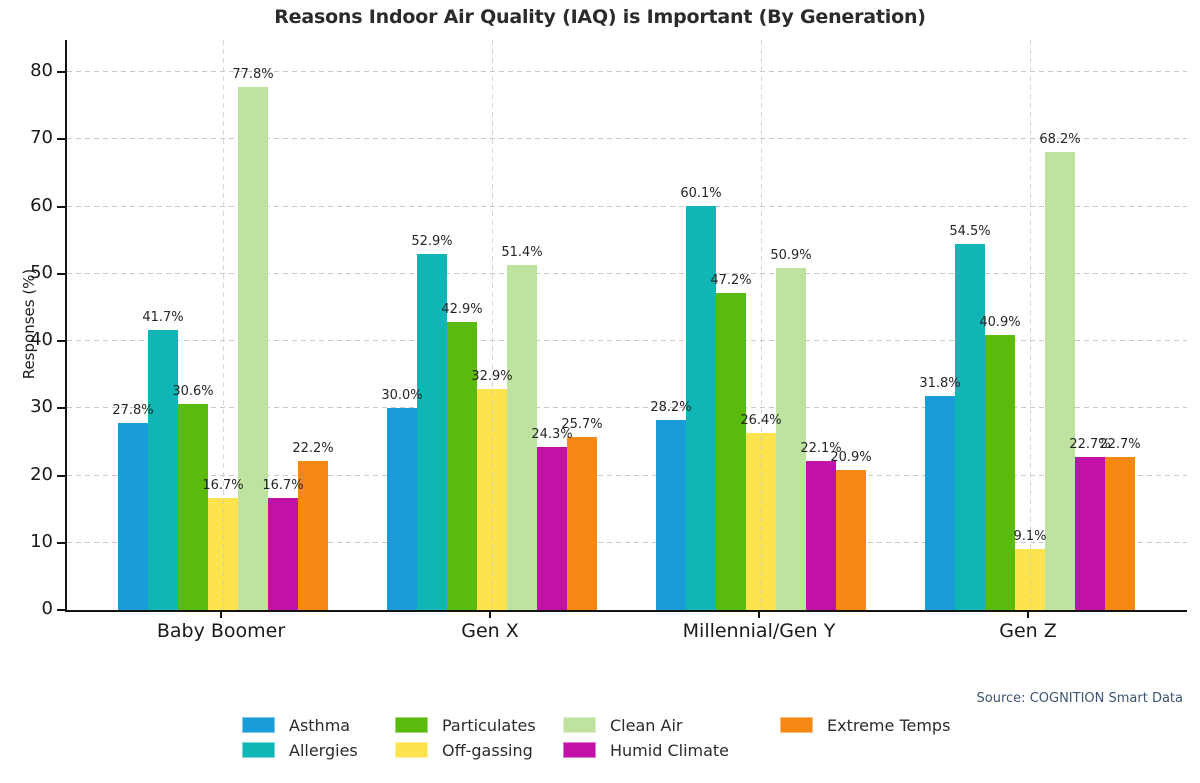  Describe the element at coordinates (970, 231) in the screenshot. I see `bar-value-label: 54.5%` at that location.